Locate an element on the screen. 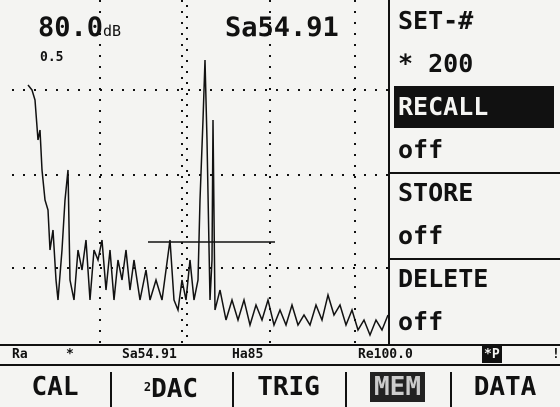 The height and width of the screenshot is (407, 560). tab-label: DATA is located at coordinates (505, 387).